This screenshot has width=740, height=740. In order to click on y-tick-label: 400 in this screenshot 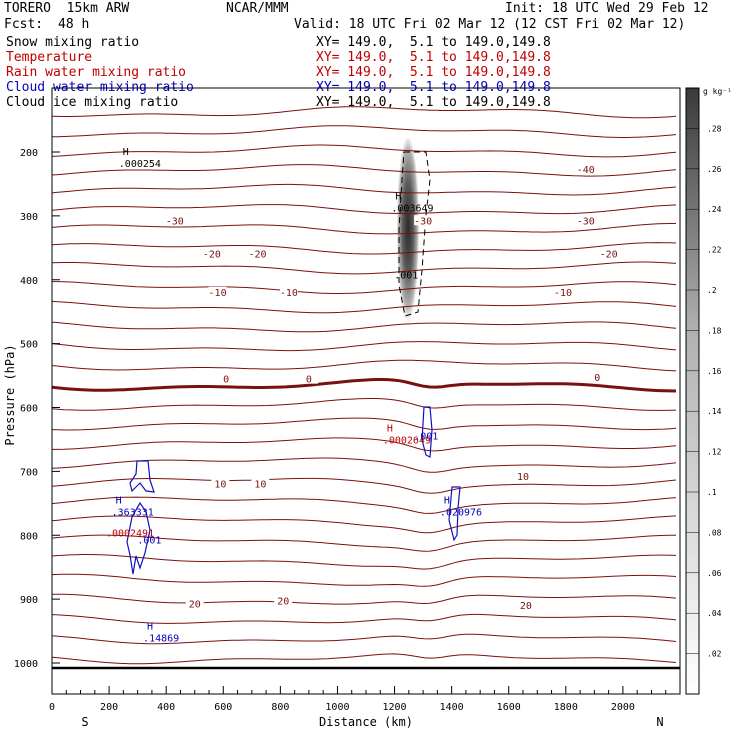, I will do `click(29, 281)`.